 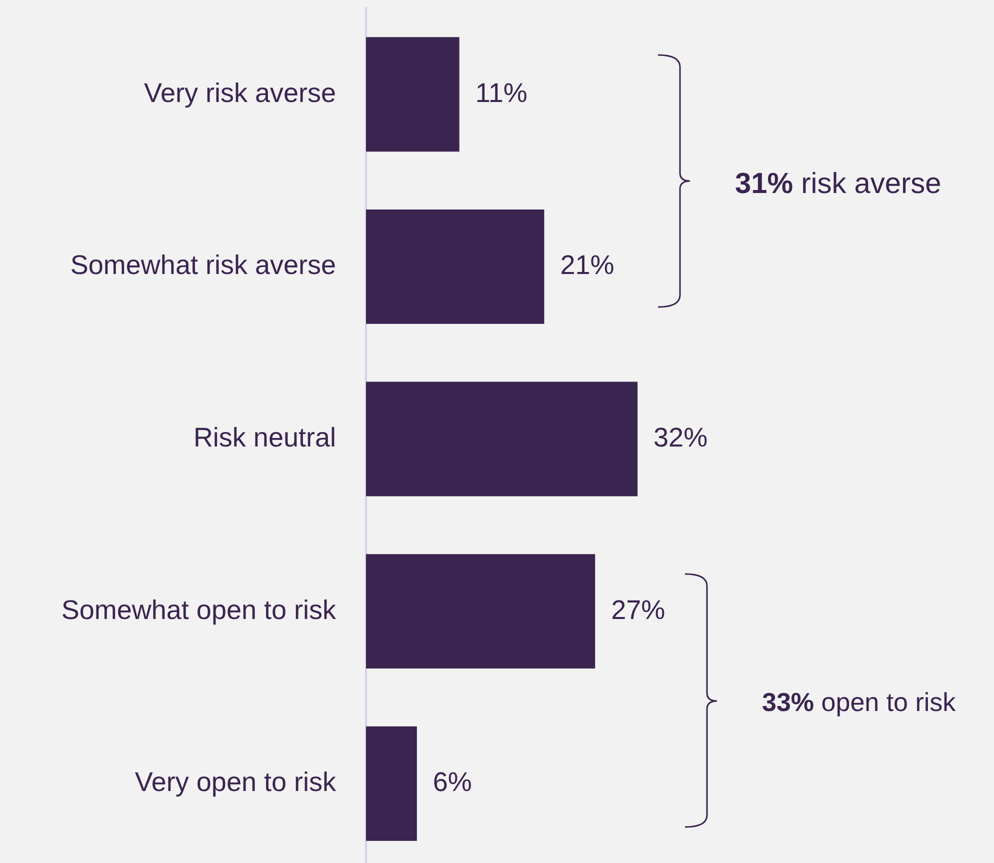 I want to click on y-tick-label: Risk neutral, so click(x=264, y=437).